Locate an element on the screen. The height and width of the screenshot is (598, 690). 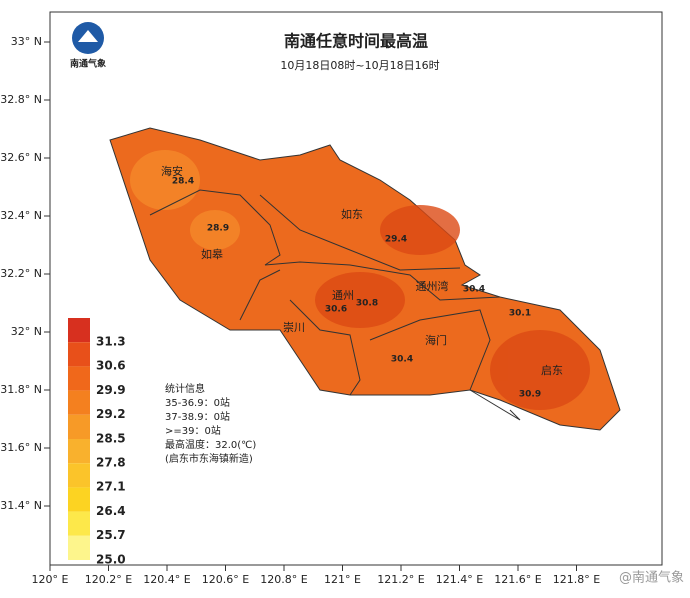
lon-label: 121.8° E is located at coordinates (576, 579).